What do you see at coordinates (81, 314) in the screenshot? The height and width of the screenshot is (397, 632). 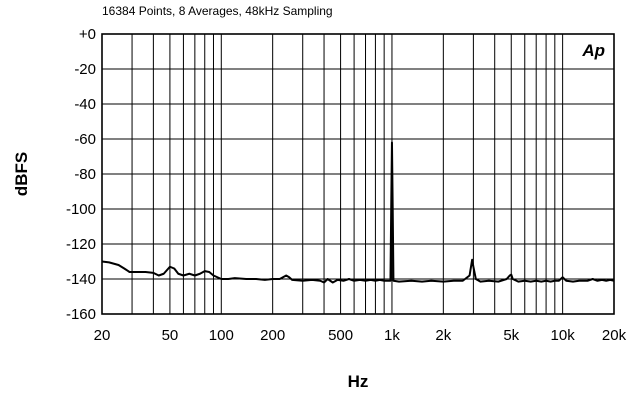 I see `y-tick-label-8: -160` at bounding box center [81, 314].